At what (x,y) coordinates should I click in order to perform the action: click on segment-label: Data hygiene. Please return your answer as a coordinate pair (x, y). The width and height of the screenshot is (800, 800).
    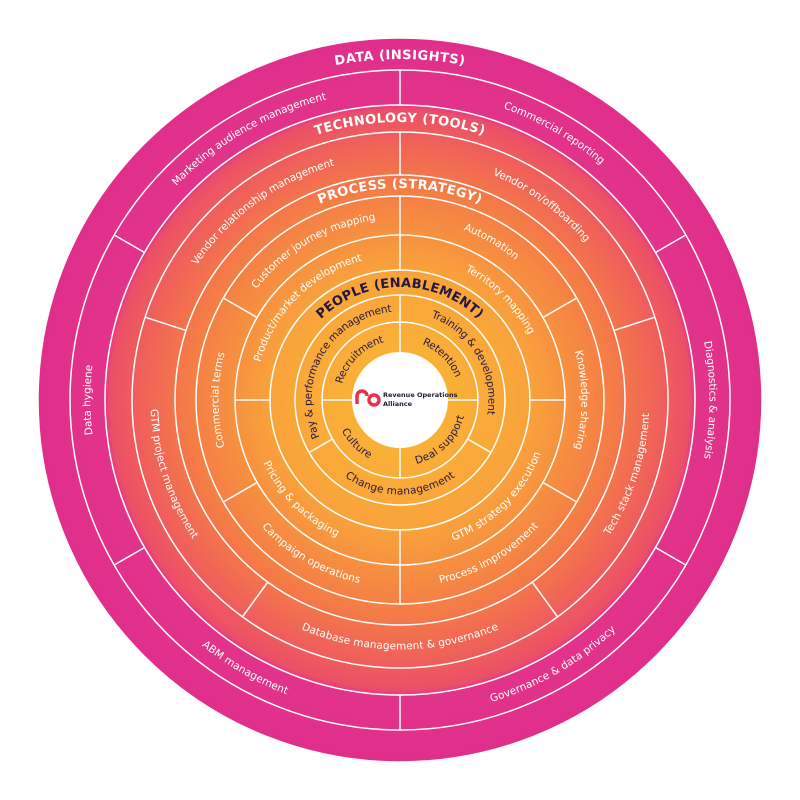
    Looking at the image, I should click on (88, 400).